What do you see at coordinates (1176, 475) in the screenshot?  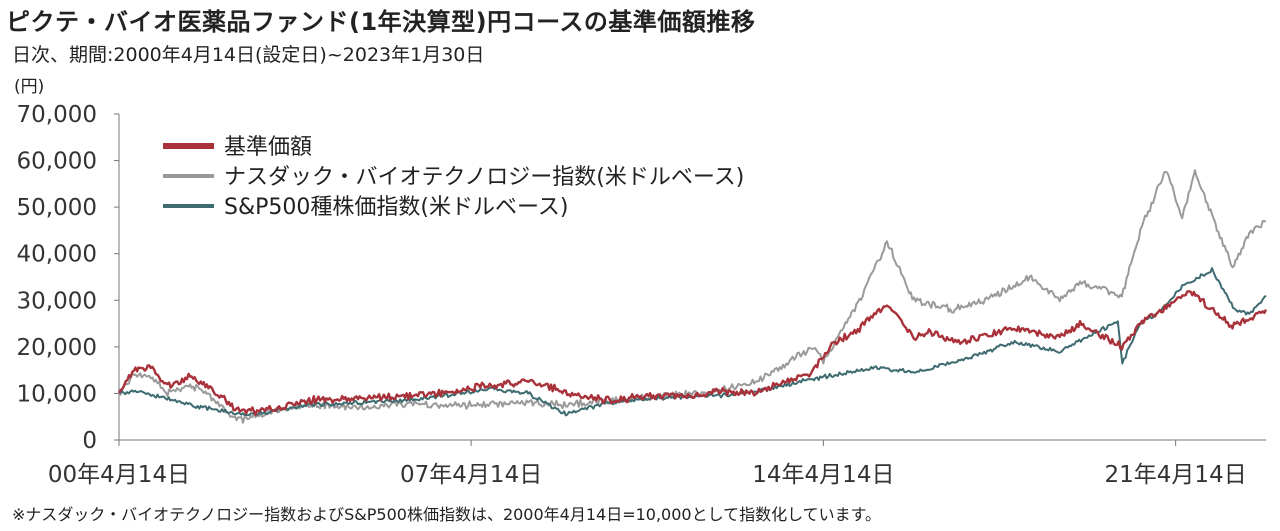 I see `x-tick-label: 21年4月14日` at bounding box center [1176, 475].